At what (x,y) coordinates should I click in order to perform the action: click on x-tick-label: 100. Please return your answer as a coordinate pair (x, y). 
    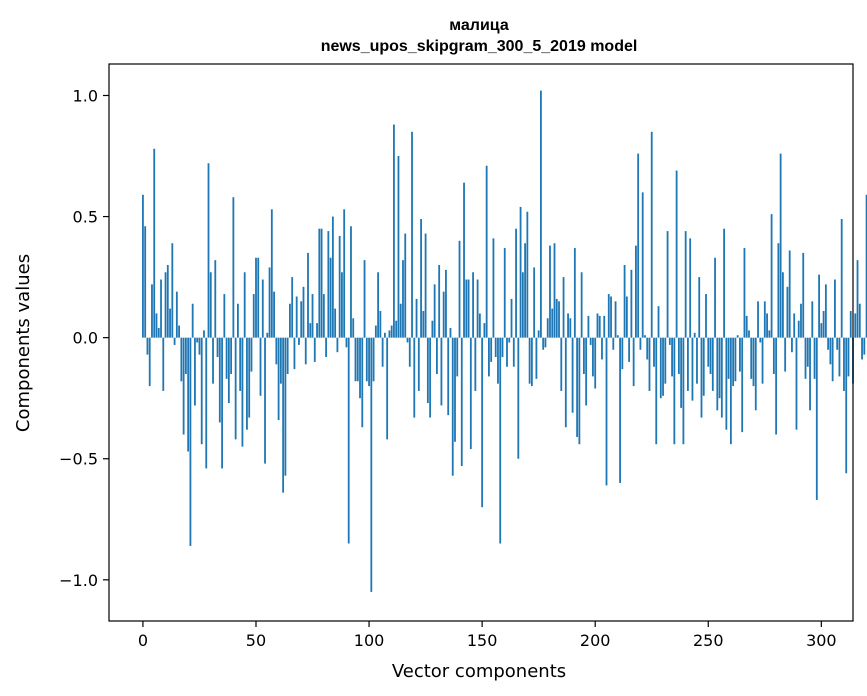
    Looking at the image, I should click on (369, 640).